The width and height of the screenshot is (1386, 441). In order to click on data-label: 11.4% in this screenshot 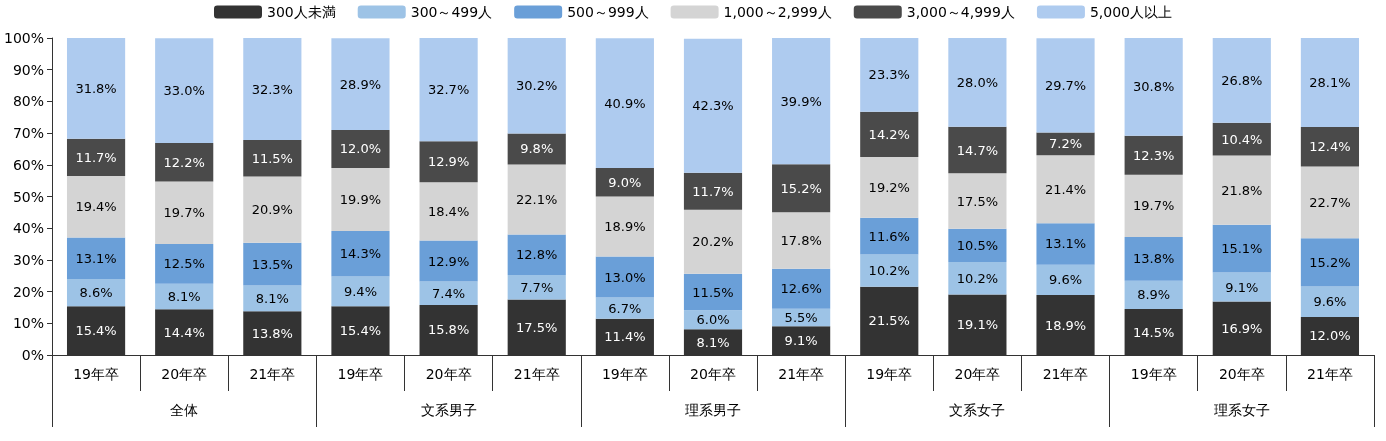, I will do `click(625, 337)`.